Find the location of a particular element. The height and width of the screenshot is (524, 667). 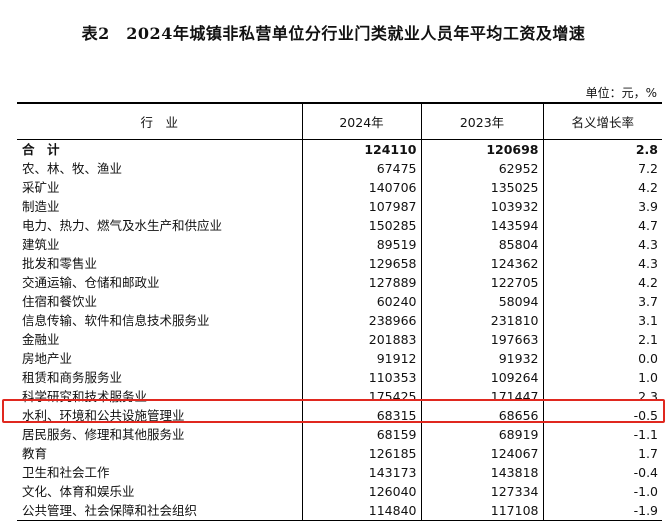

growth-cell: 3.9 is located at coordinates (602, 206).